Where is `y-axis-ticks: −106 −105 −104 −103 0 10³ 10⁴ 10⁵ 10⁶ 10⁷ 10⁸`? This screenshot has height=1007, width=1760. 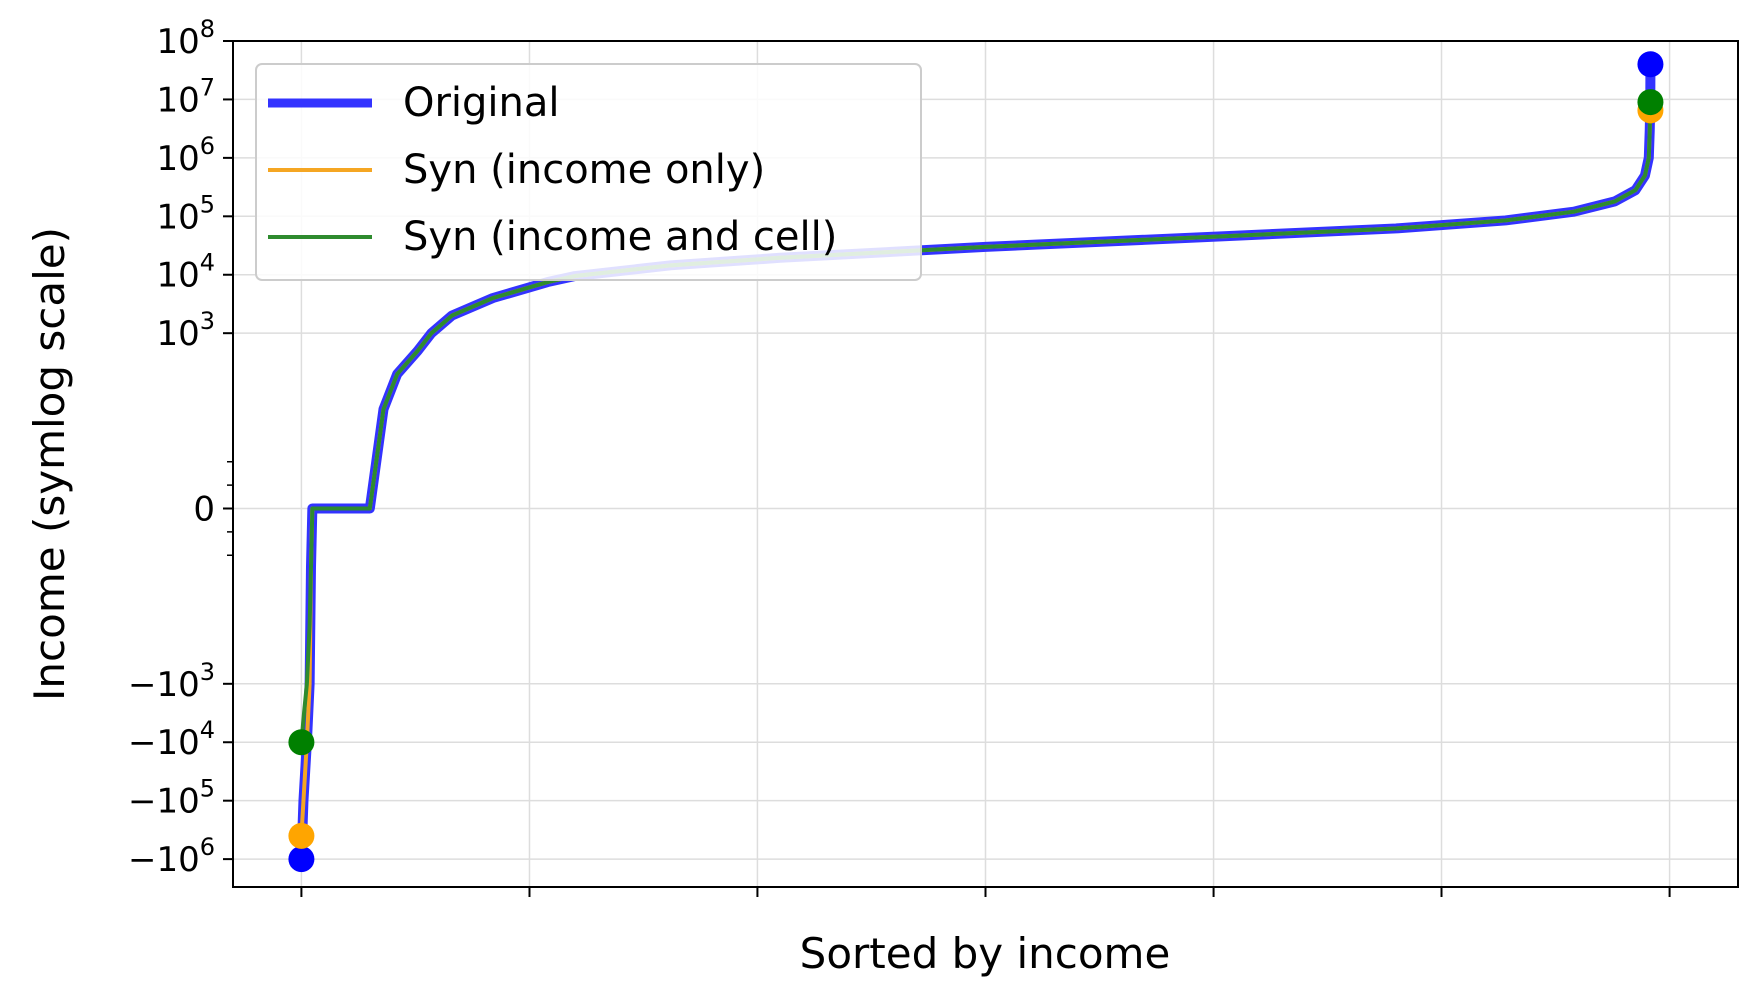 y-axis-ticks: −106 −105 −104 −103 0 10³ 10⁴ 10⁵ 10⁶ 10⁷ 10⁸ is located at coordinates (180, 447).